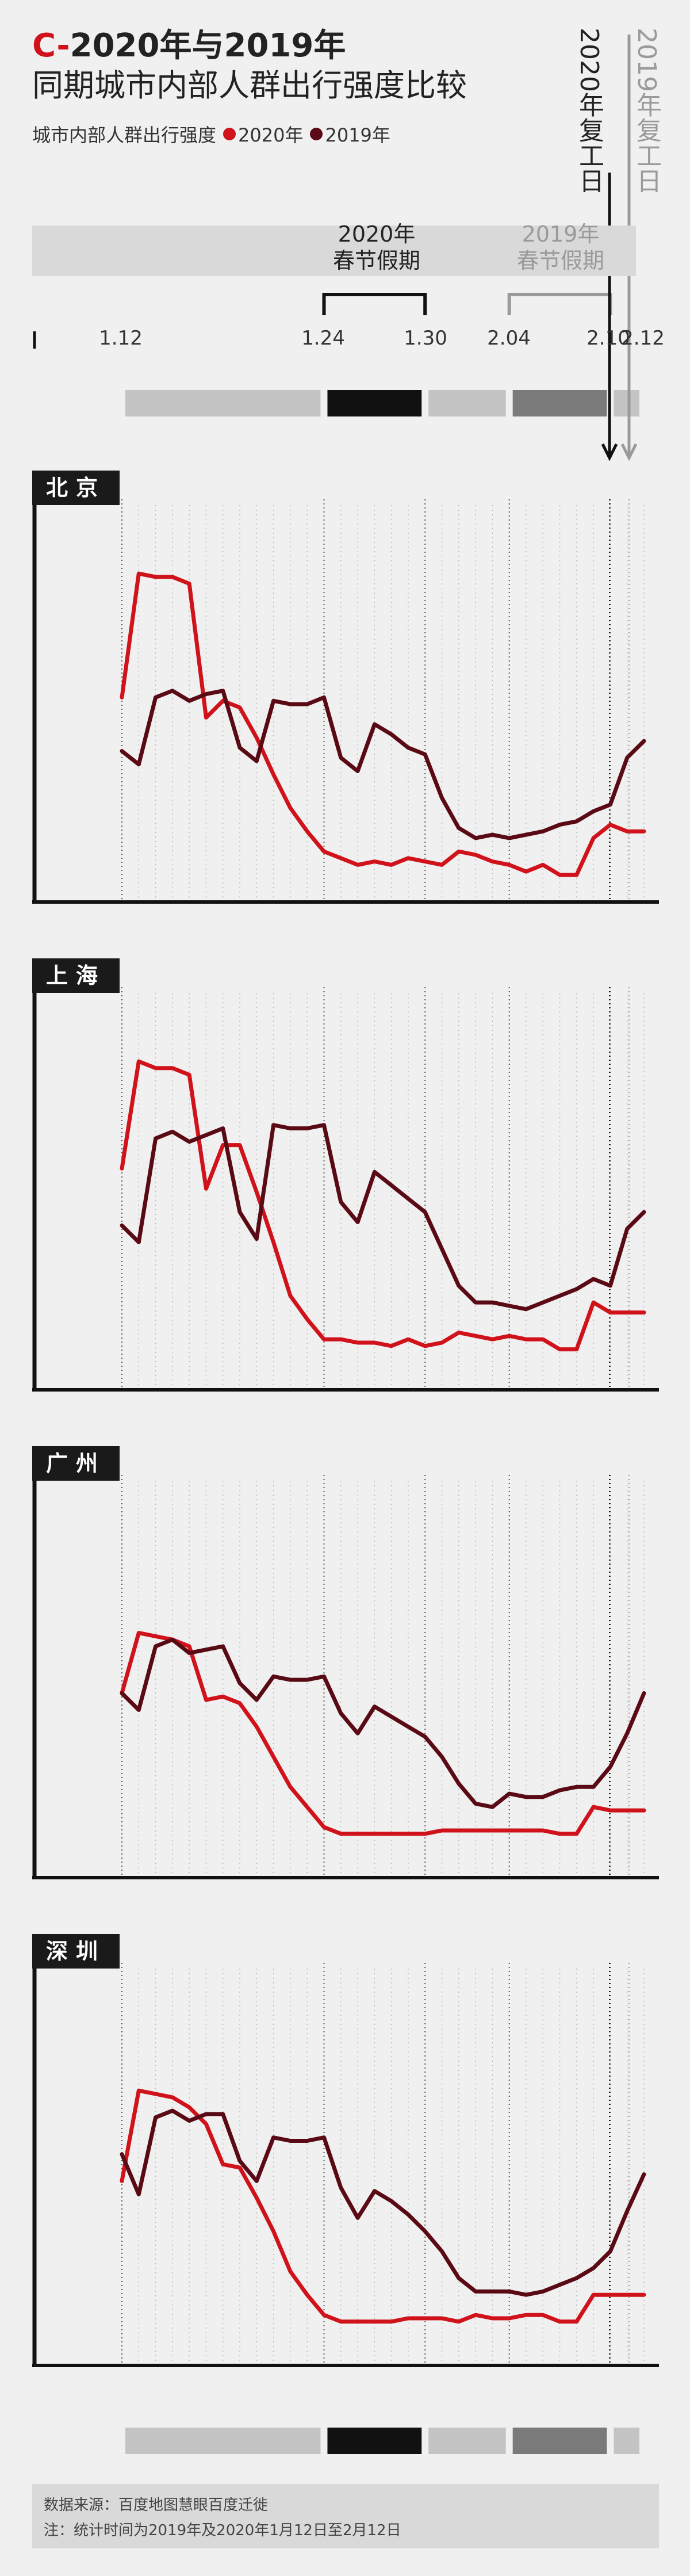  I want to click on tick-label-5: 2.10, so click(608, 338).